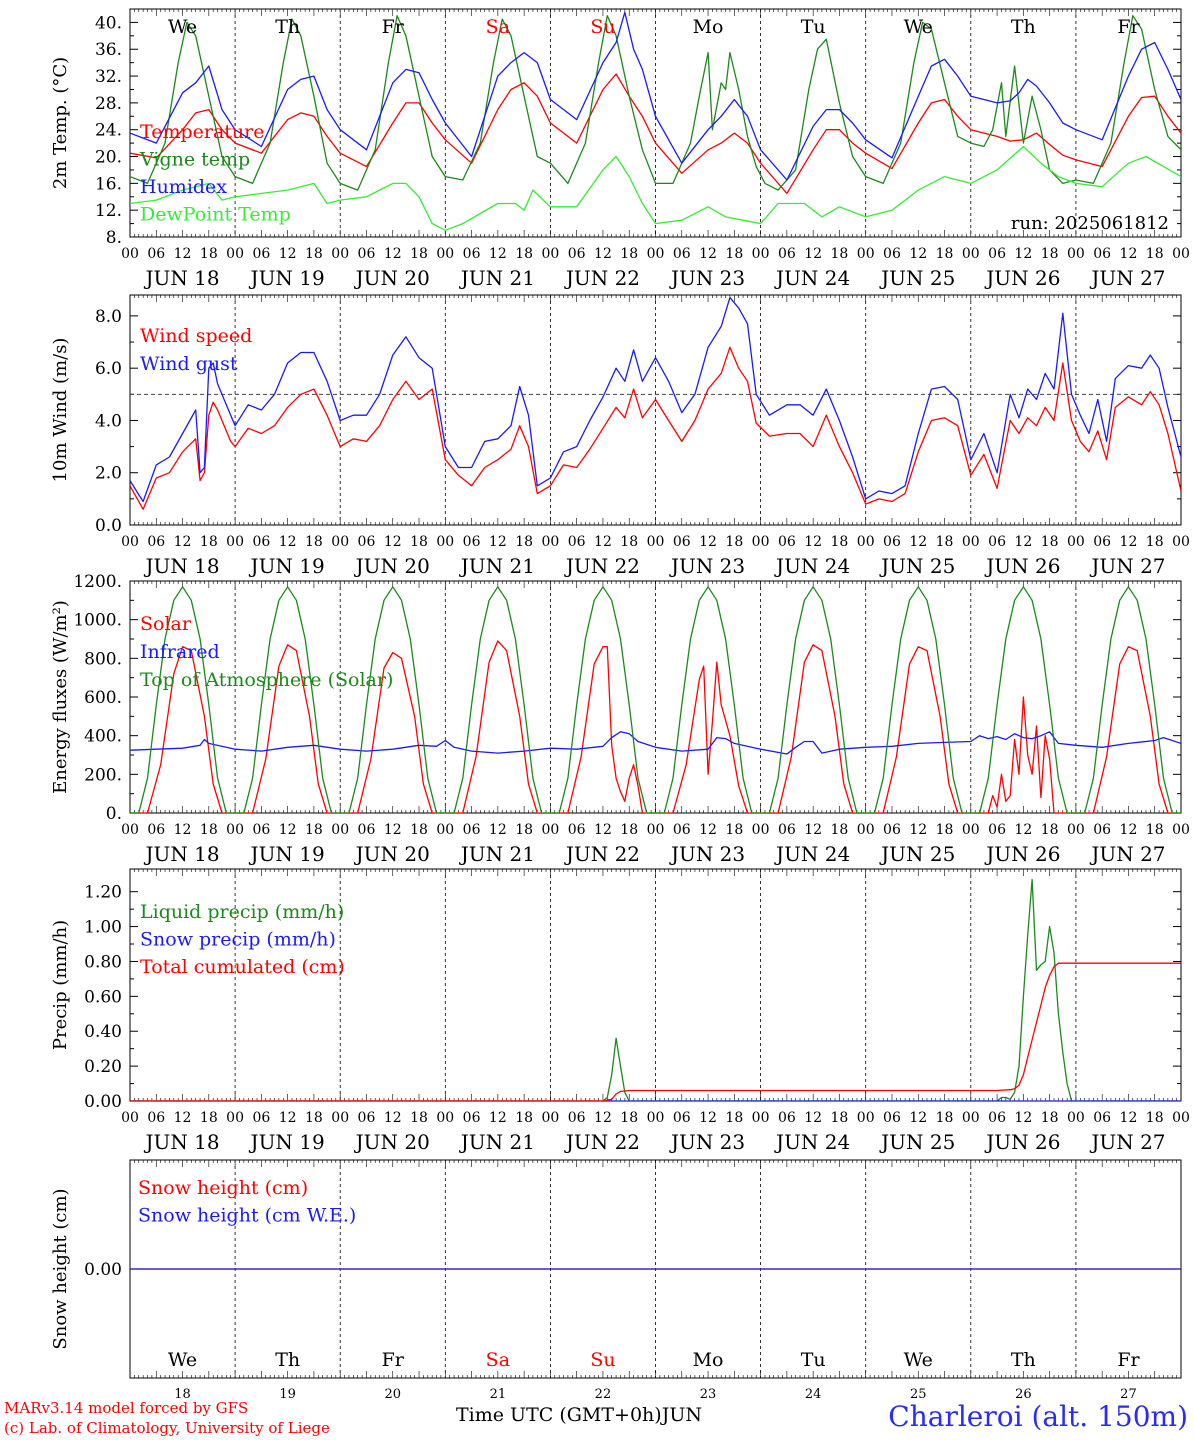 The width and height of the screenshot is (1194, 1440). What do you see at coordinates (103, 893) in the screenshot?
I see `y-tick-label: 1.20` at bounding box center [103, 893].